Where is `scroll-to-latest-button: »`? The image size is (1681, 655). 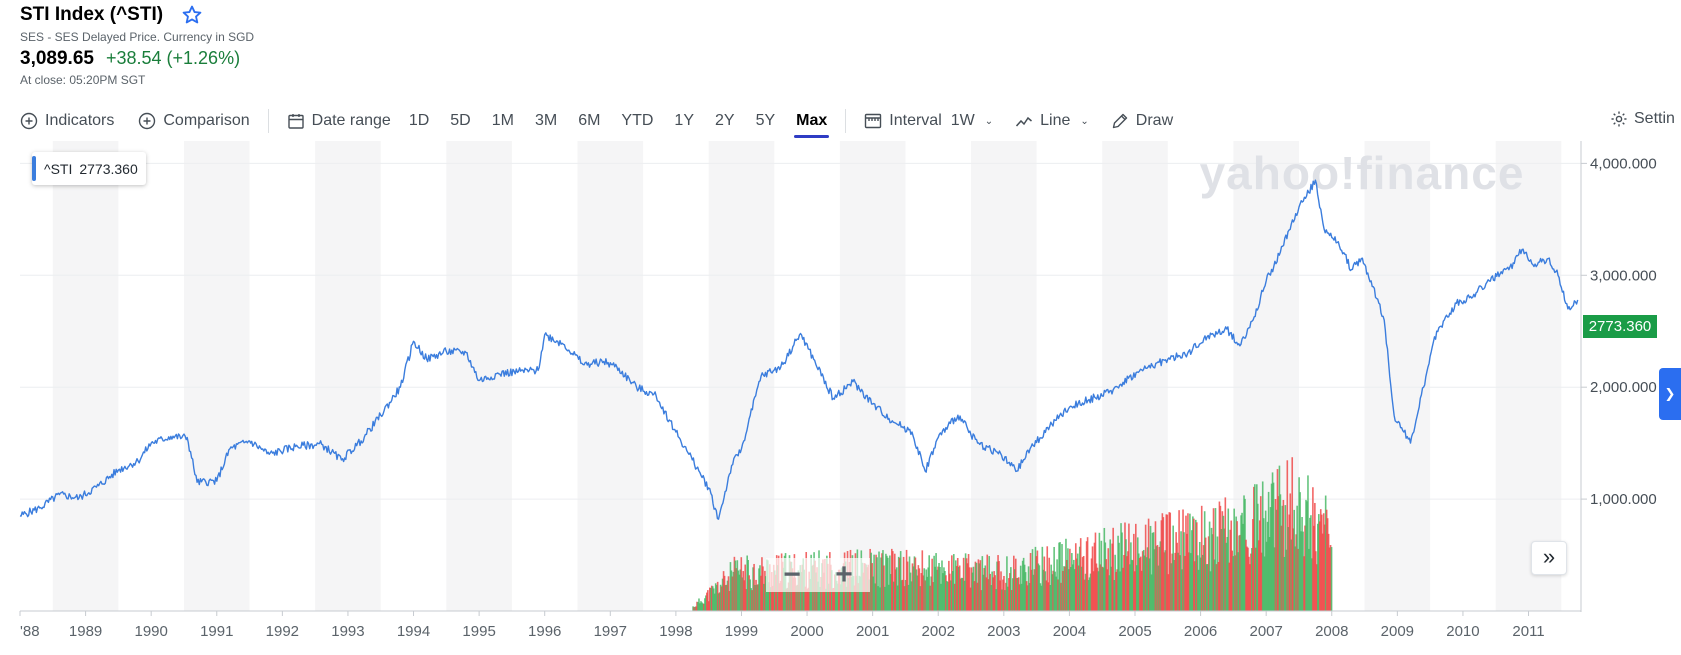
scroll-to-latest-button: » is located at coordinates (1549, 558).